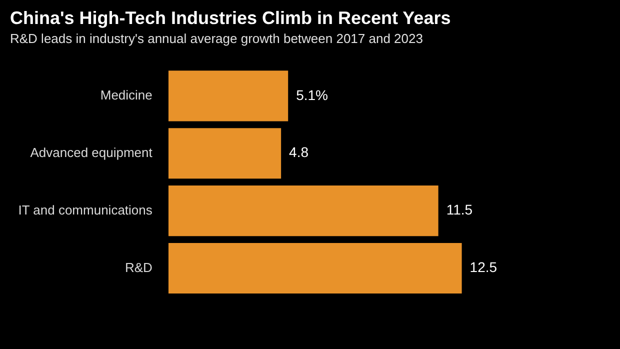 The height and width of the screenshot is (349, 620). What do you see at coordinates (126, 95) in the screenshot?
I see `y-tick-label: Medicine` at bounding box center [126, 95].